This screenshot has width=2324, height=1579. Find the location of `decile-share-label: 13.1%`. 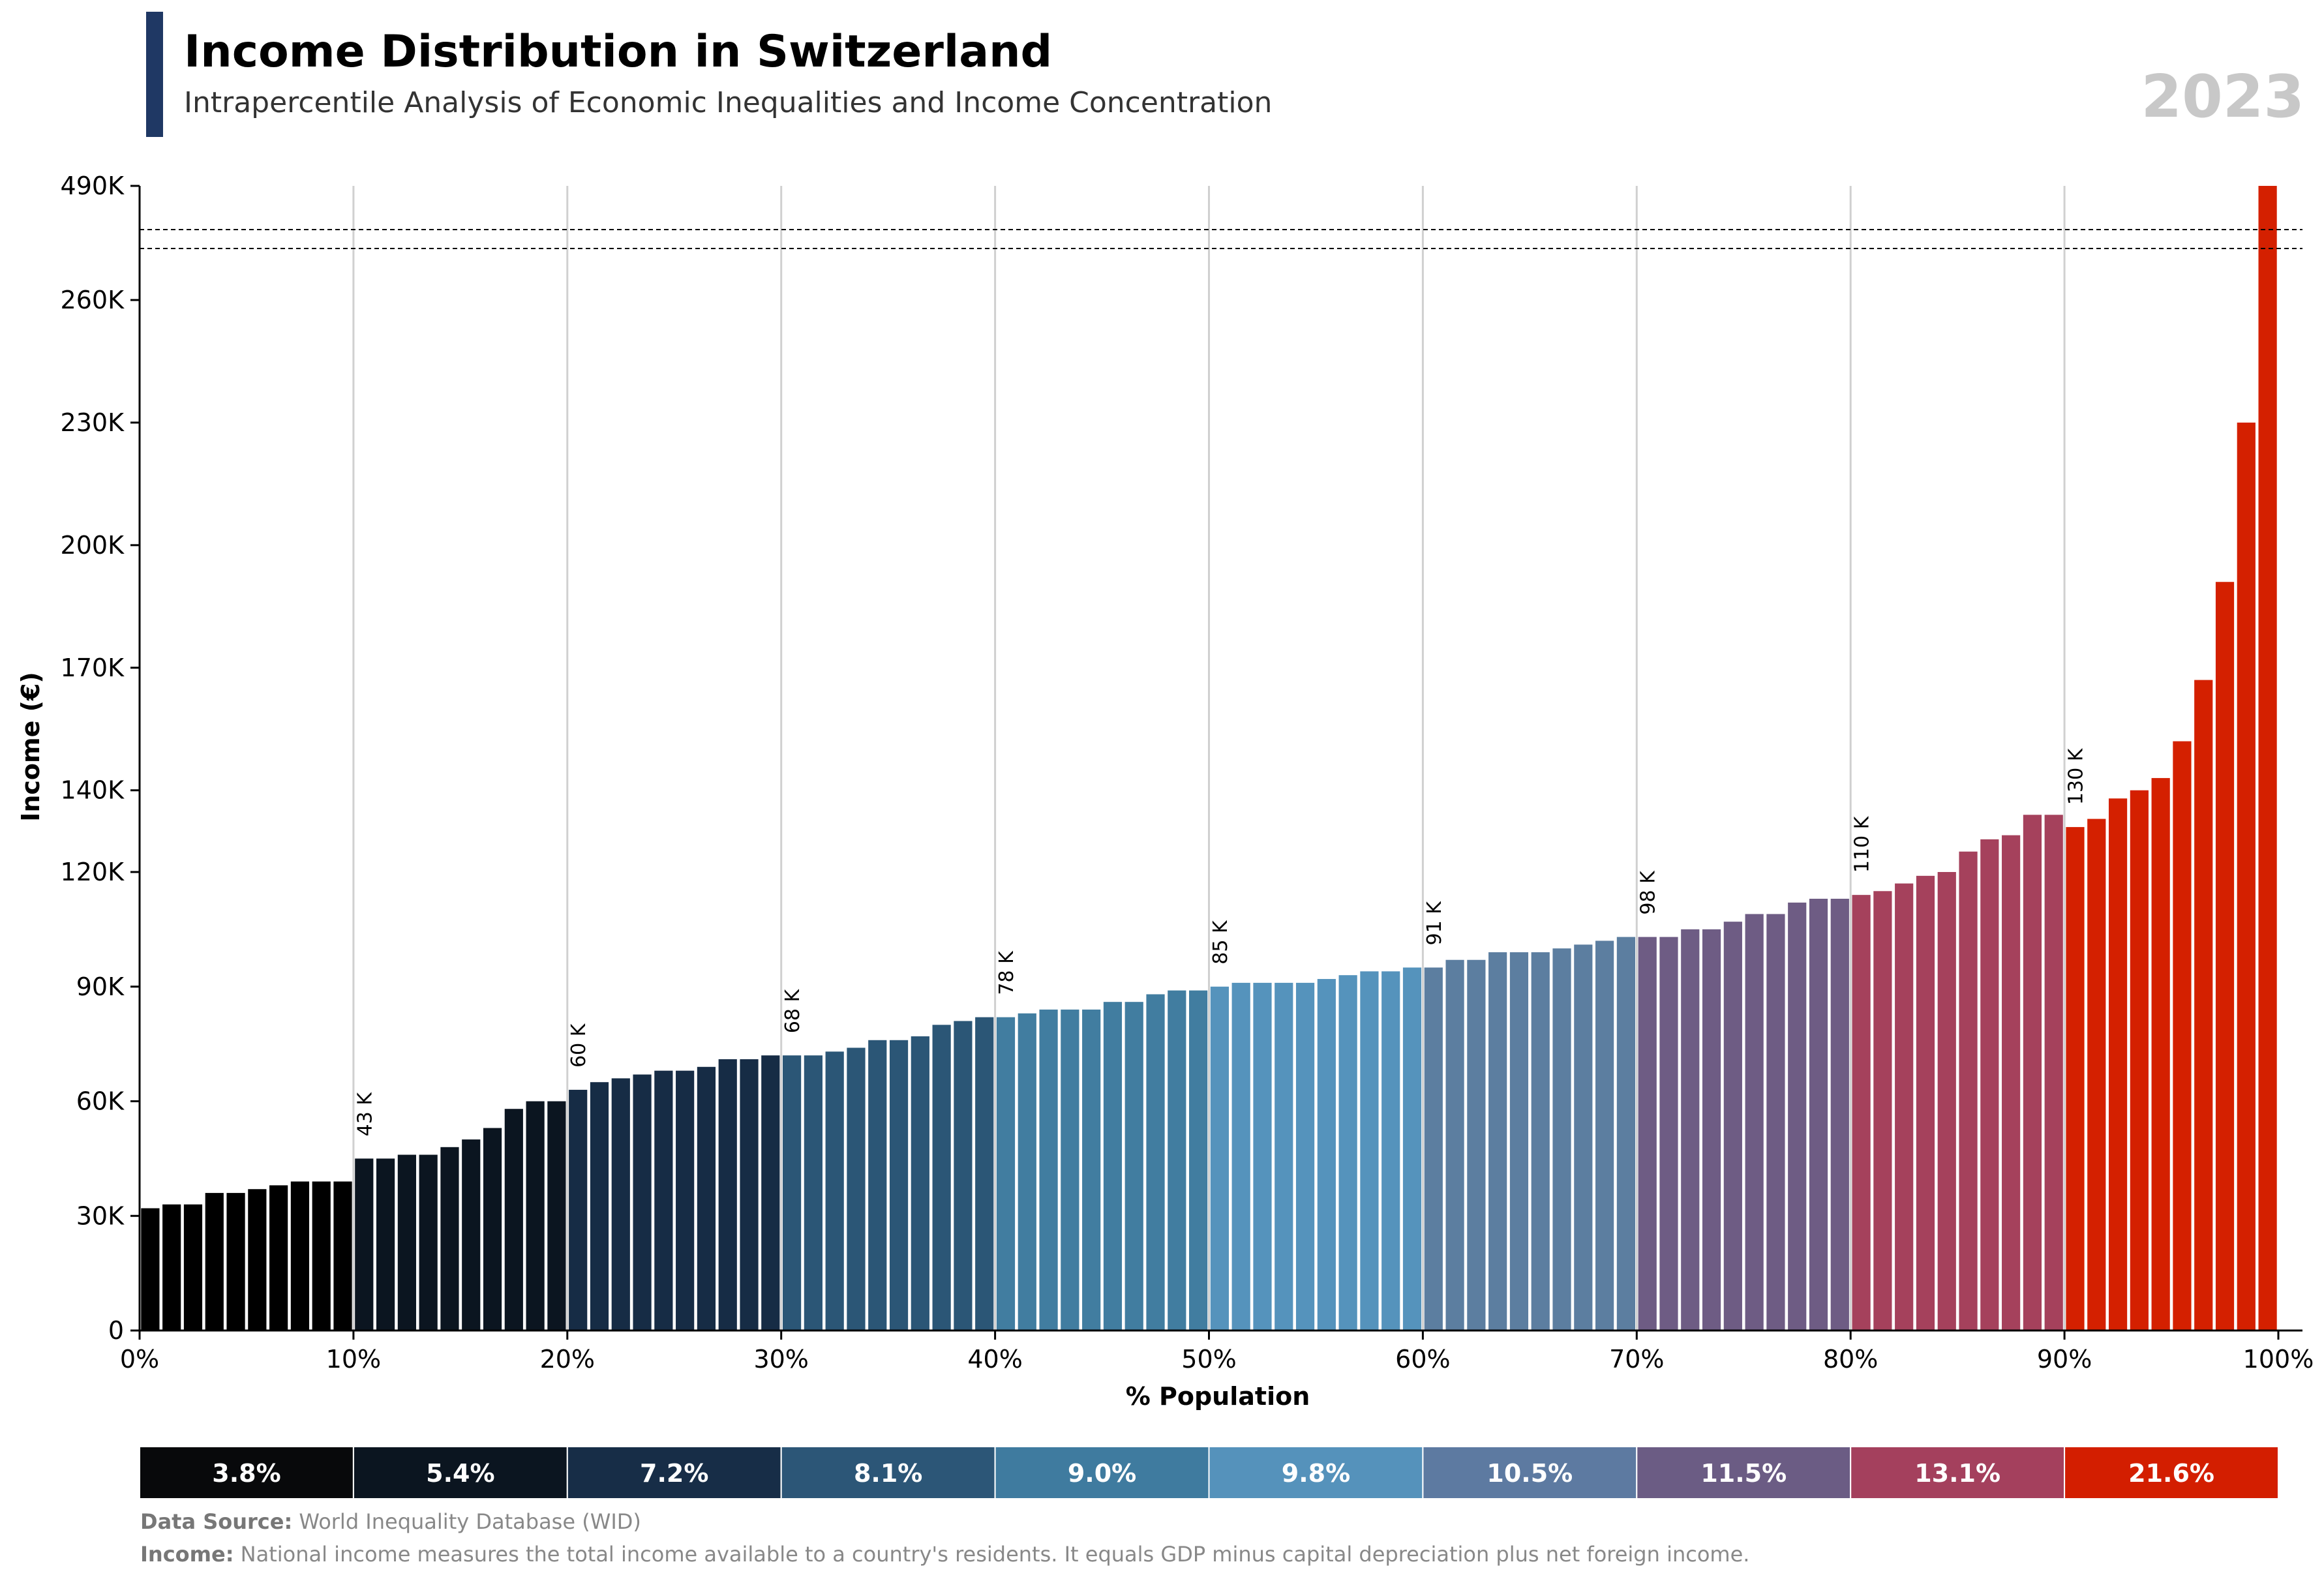

decile-share-label: 13.1% is located at coordinates (1957, 1473).